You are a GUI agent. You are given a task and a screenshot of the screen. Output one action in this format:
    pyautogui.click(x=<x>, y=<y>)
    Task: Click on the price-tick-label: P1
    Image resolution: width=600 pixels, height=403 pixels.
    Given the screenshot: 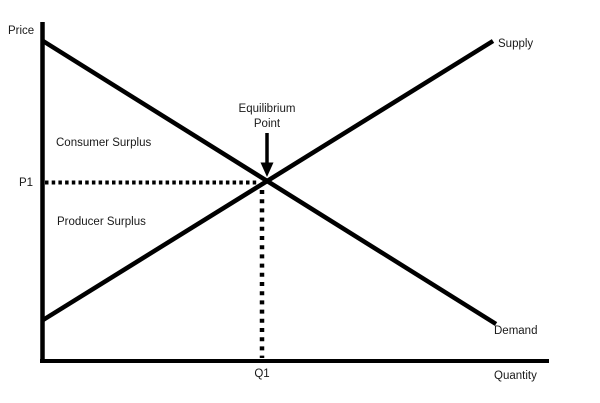 What is the action you would take?
    pyautogui.click(x=26, y=183)
    